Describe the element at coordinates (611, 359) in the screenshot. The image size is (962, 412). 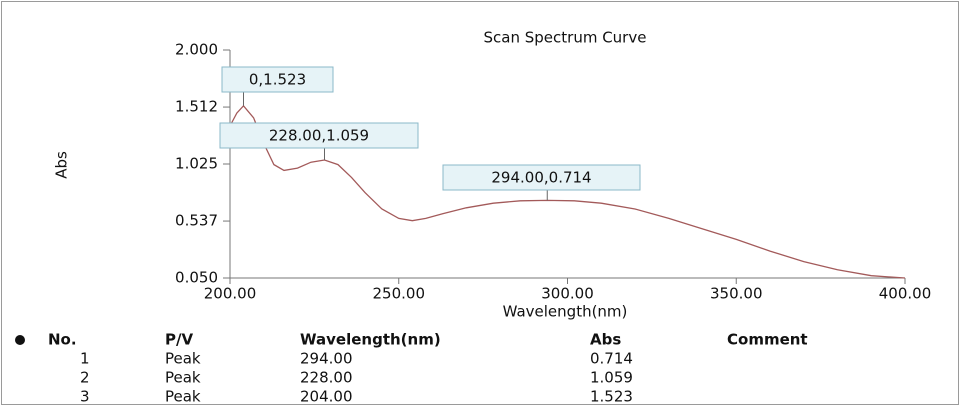
I see `table-cell: 0.714` at that location.